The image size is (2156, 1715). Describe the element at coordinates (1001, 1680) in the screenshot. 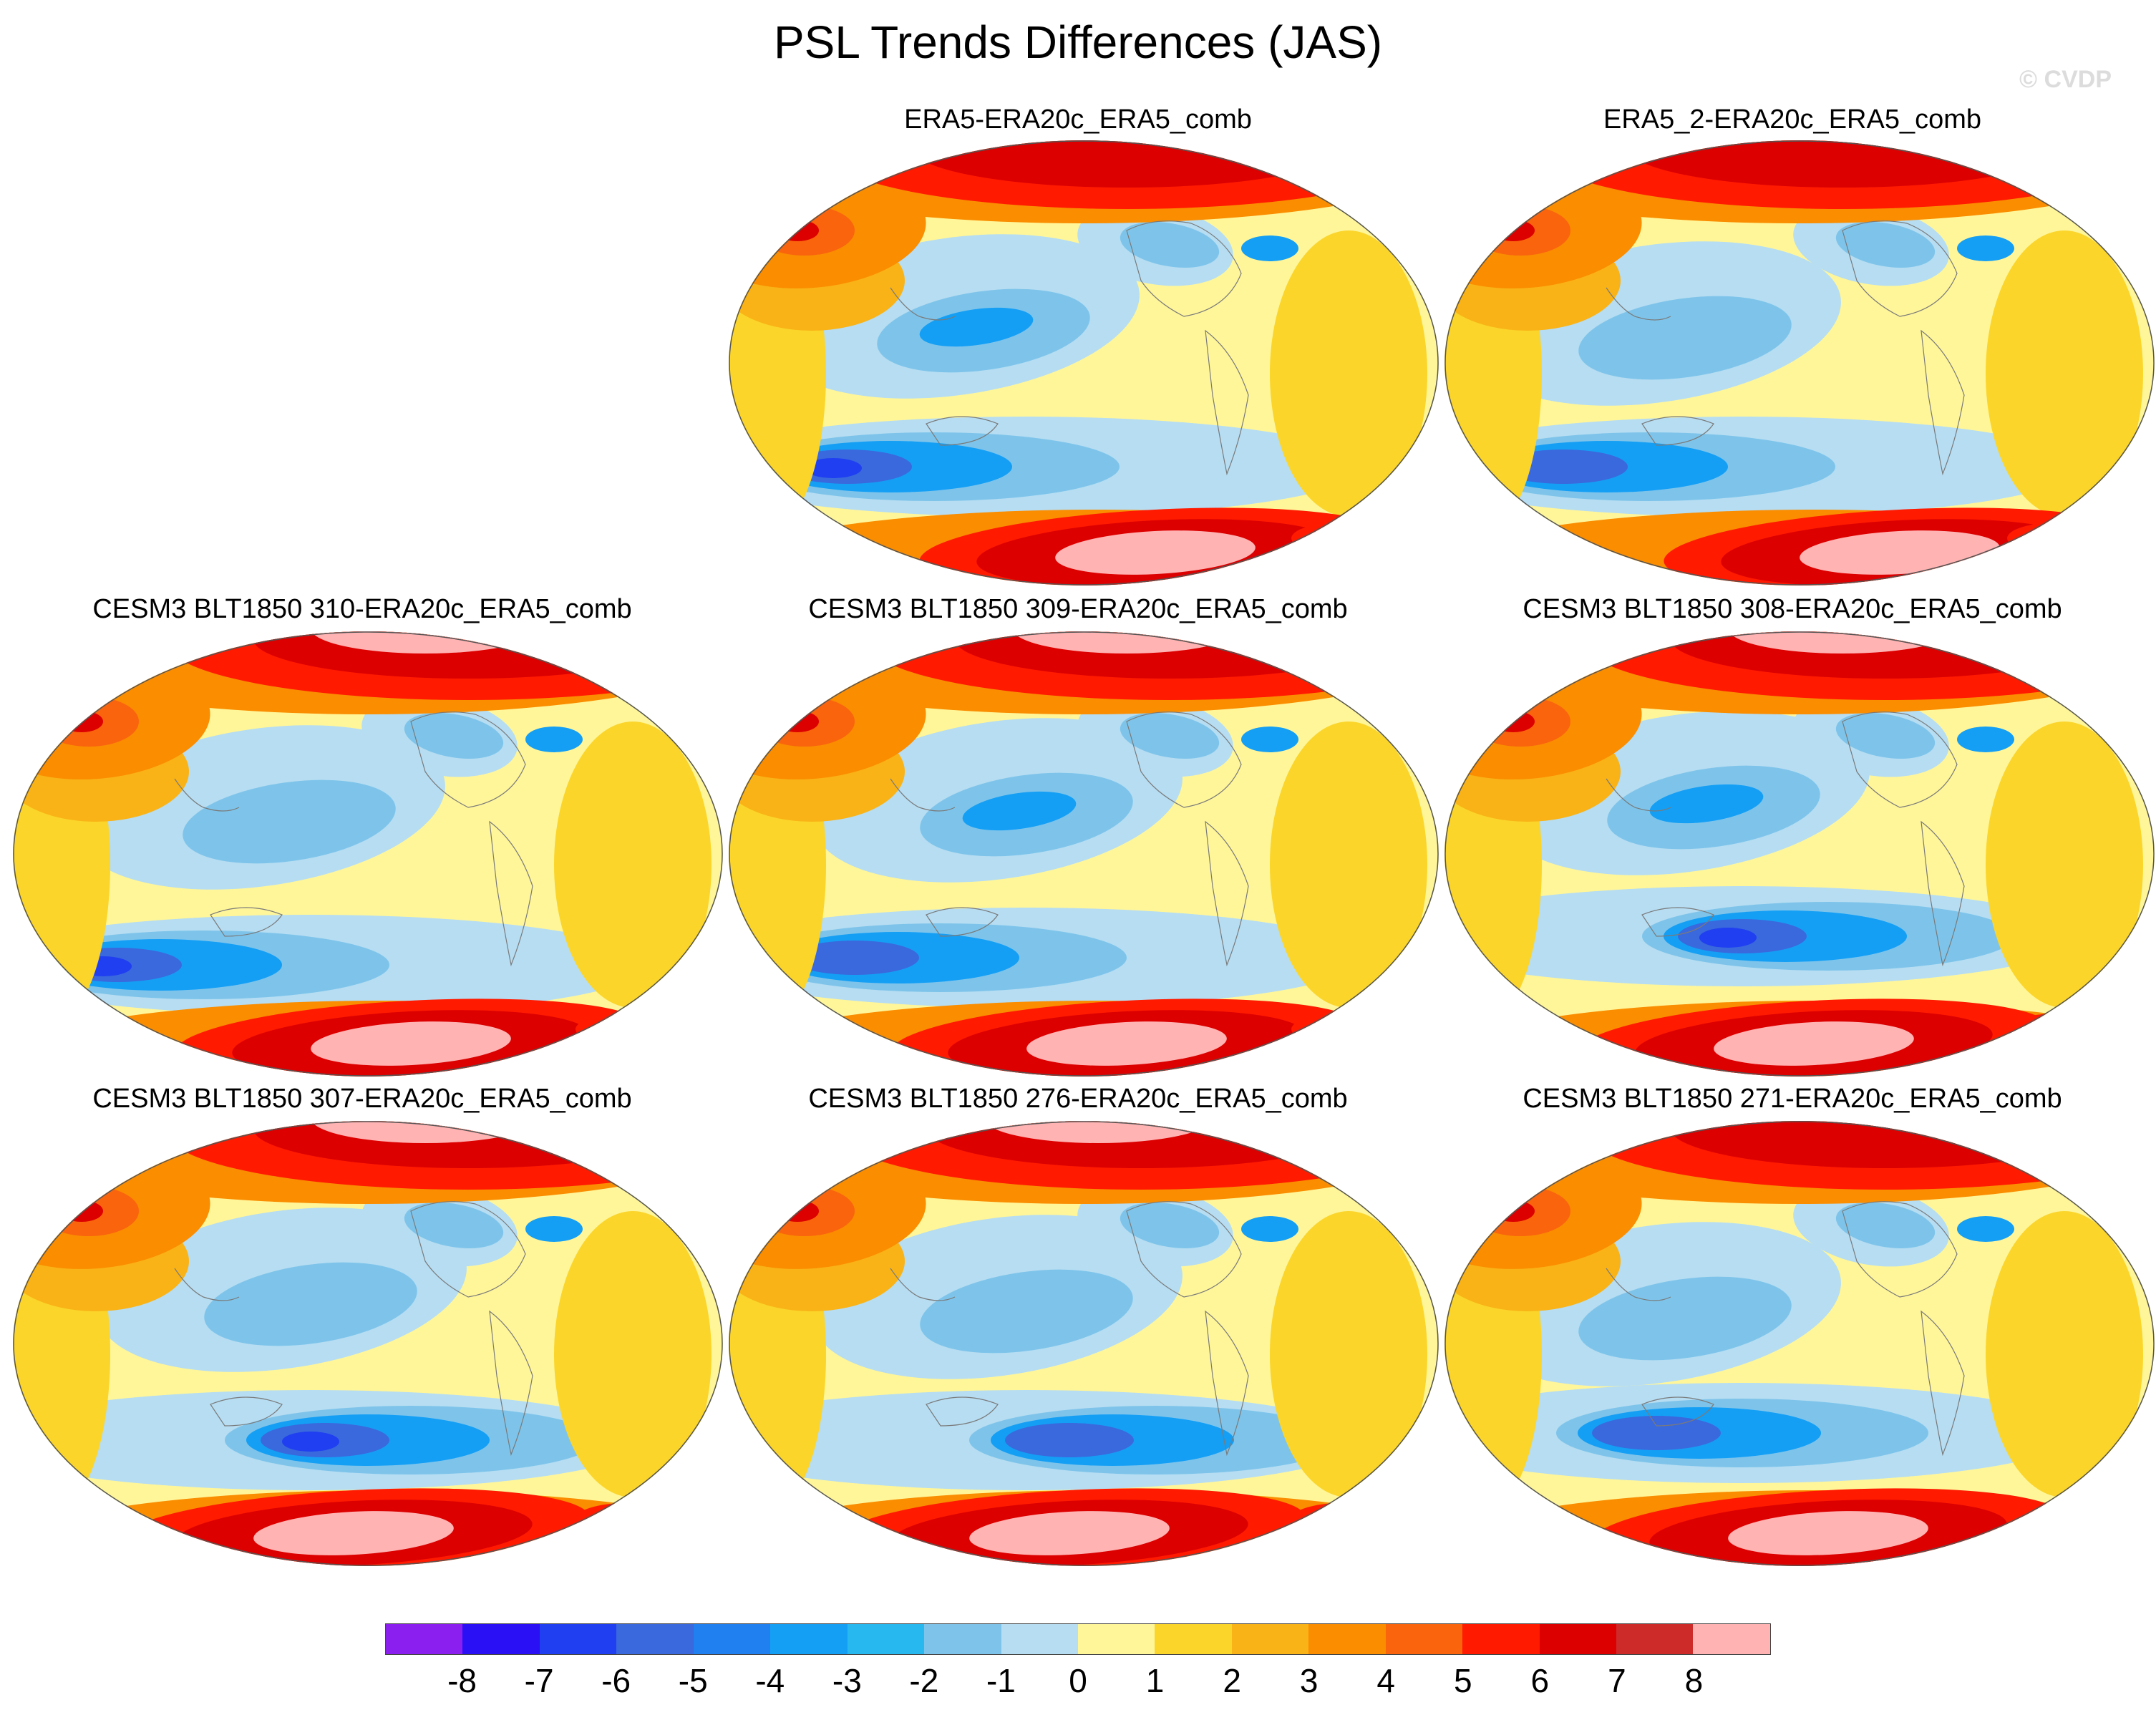

I see `colorbar-tick-label: -1` at that location.